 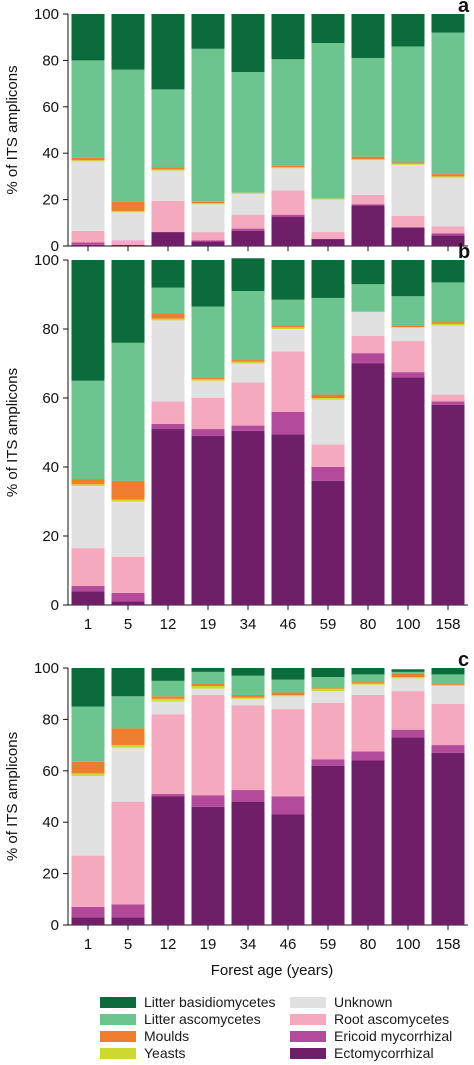 What do you see at coordinates (208, 624) in the screenshot?
I see `x-tick-label: 19` at bounding box center [208, 624].